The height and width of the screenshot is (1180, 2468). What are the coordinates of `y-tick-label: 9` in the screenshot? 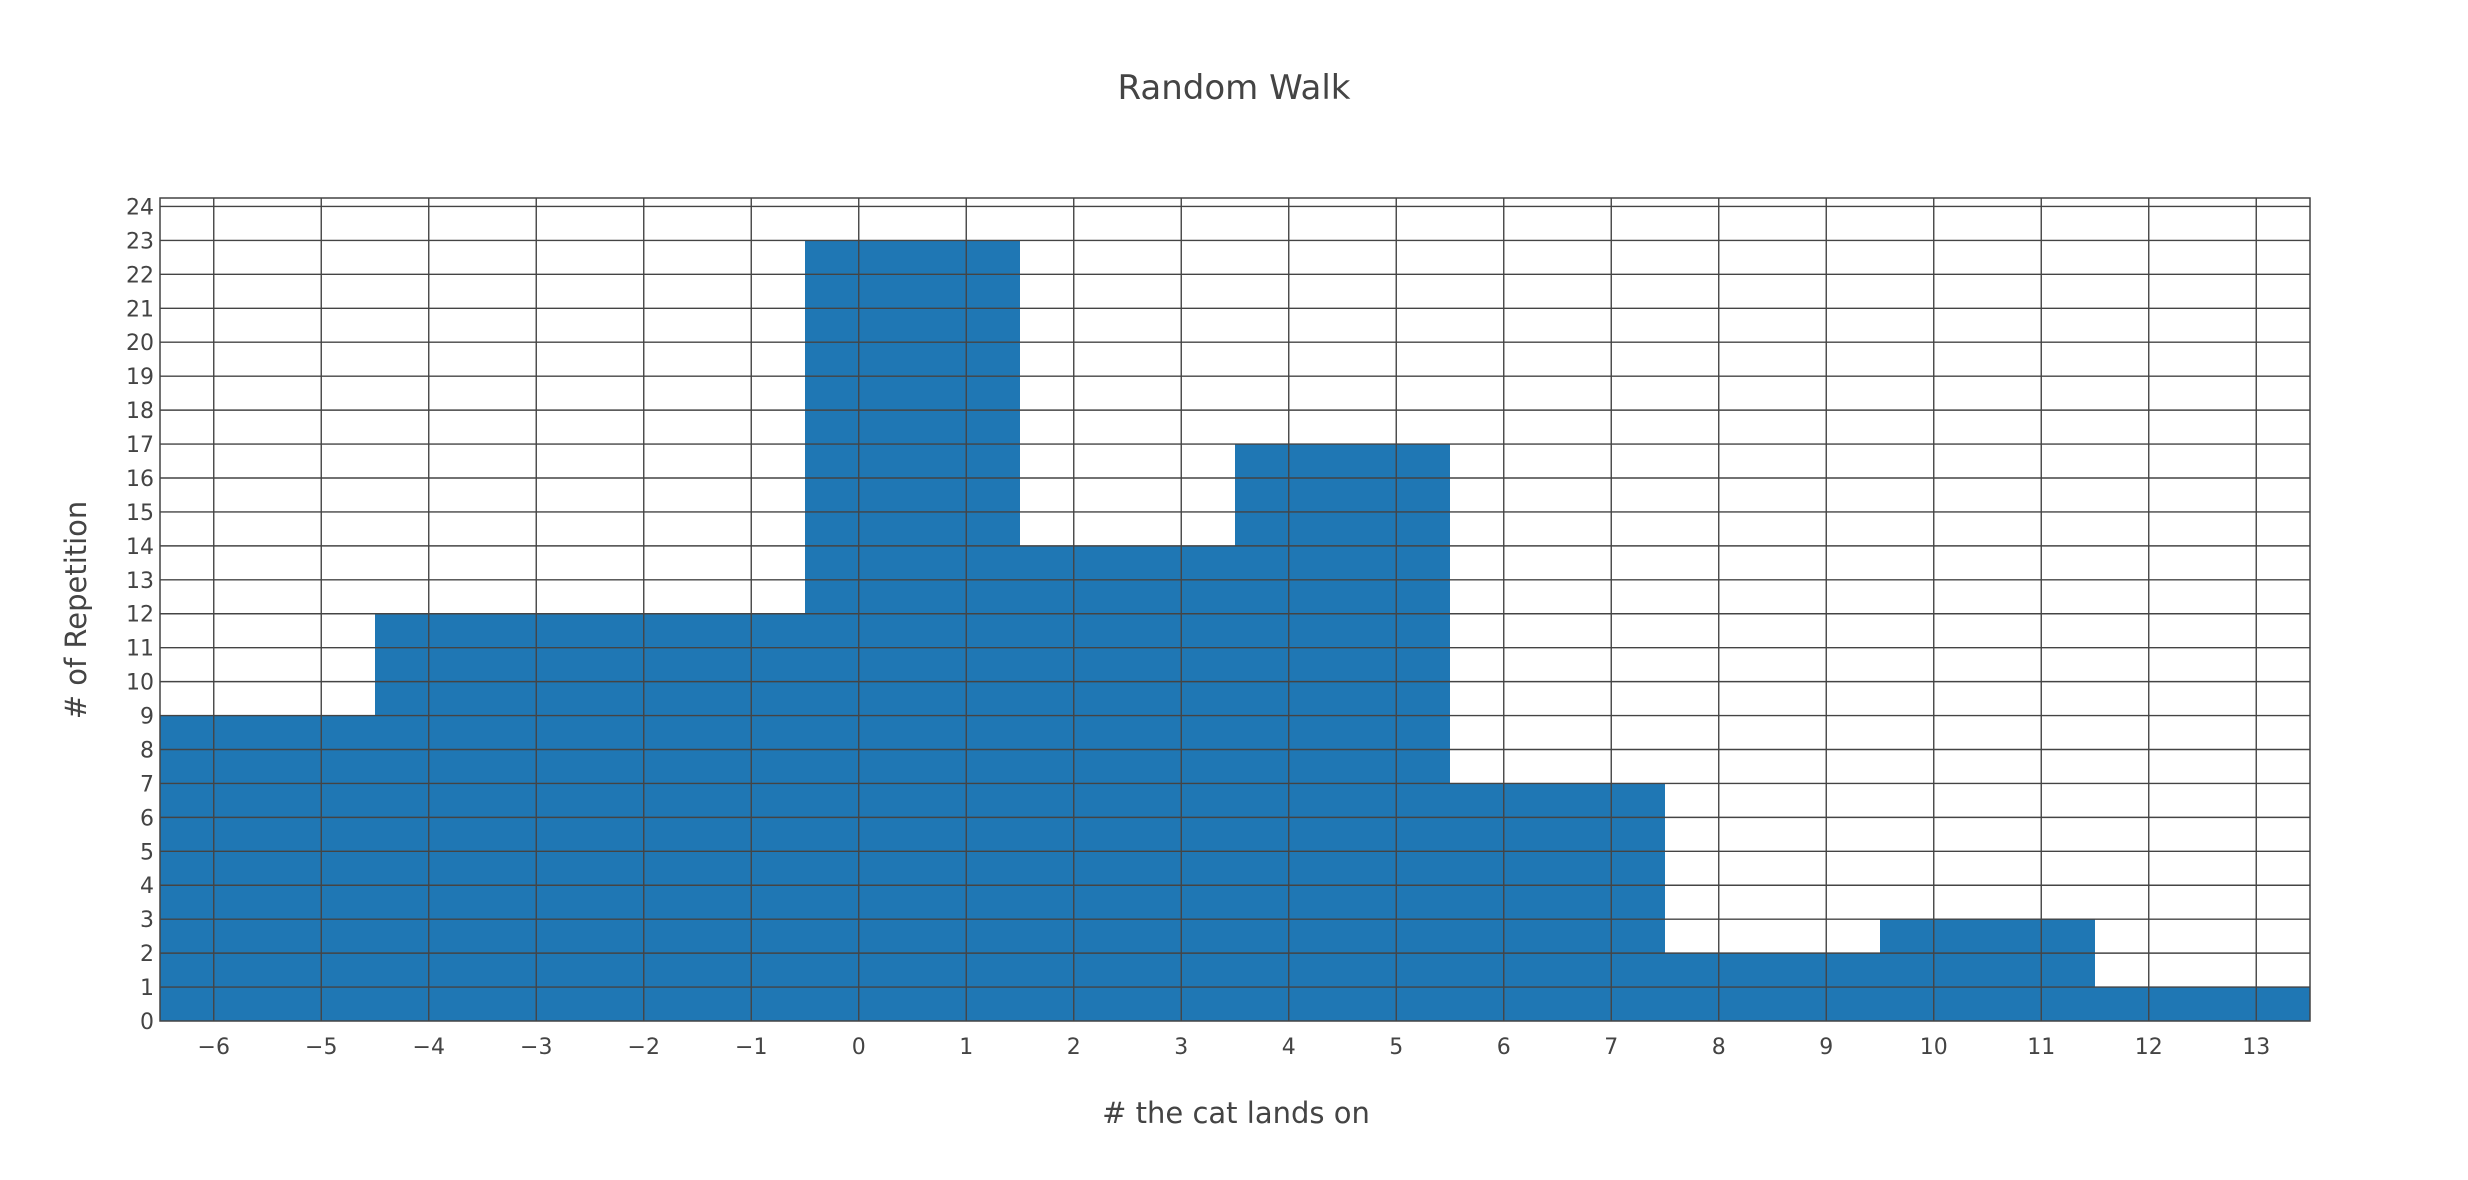 It's located at (147, 717).